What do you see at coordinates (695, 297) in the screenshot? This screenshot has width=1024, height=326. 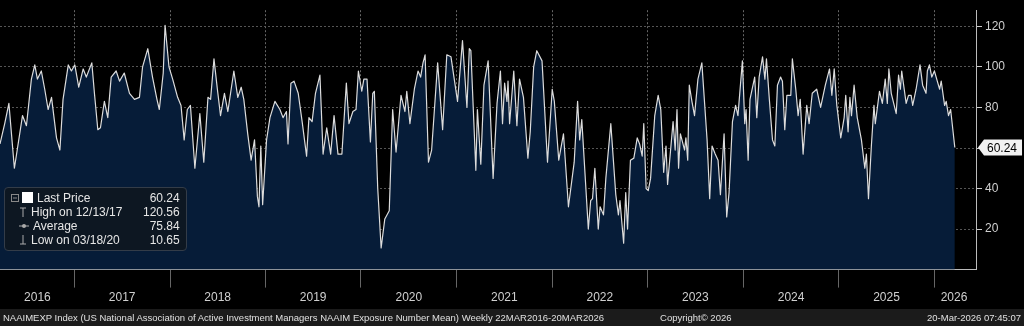 I see `x-tick-label: 2023` at bounding box center [695, 297].